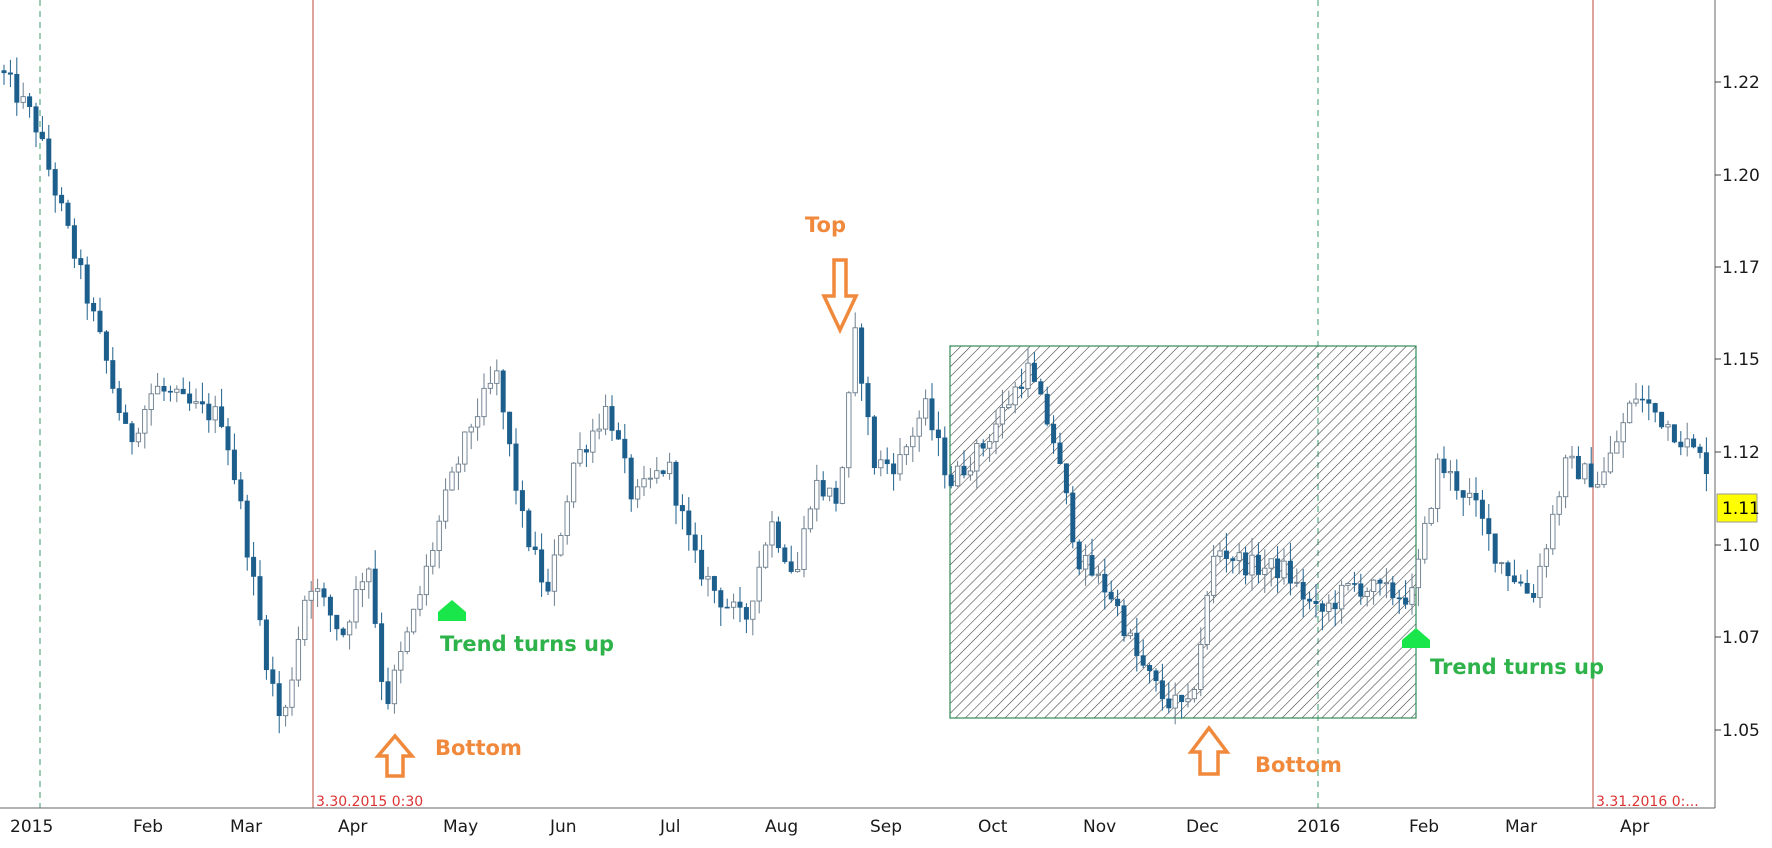  I want to click on date-tag: 3.30.2015 0:30, so click(369, 802).